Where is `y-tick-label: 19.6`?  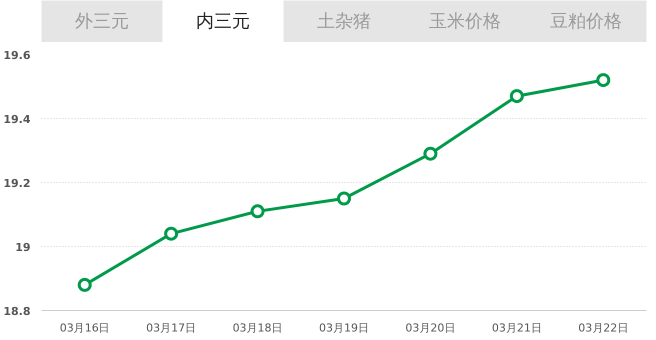
y-tick-label: 19.6 is located at coordinates (17, 55).